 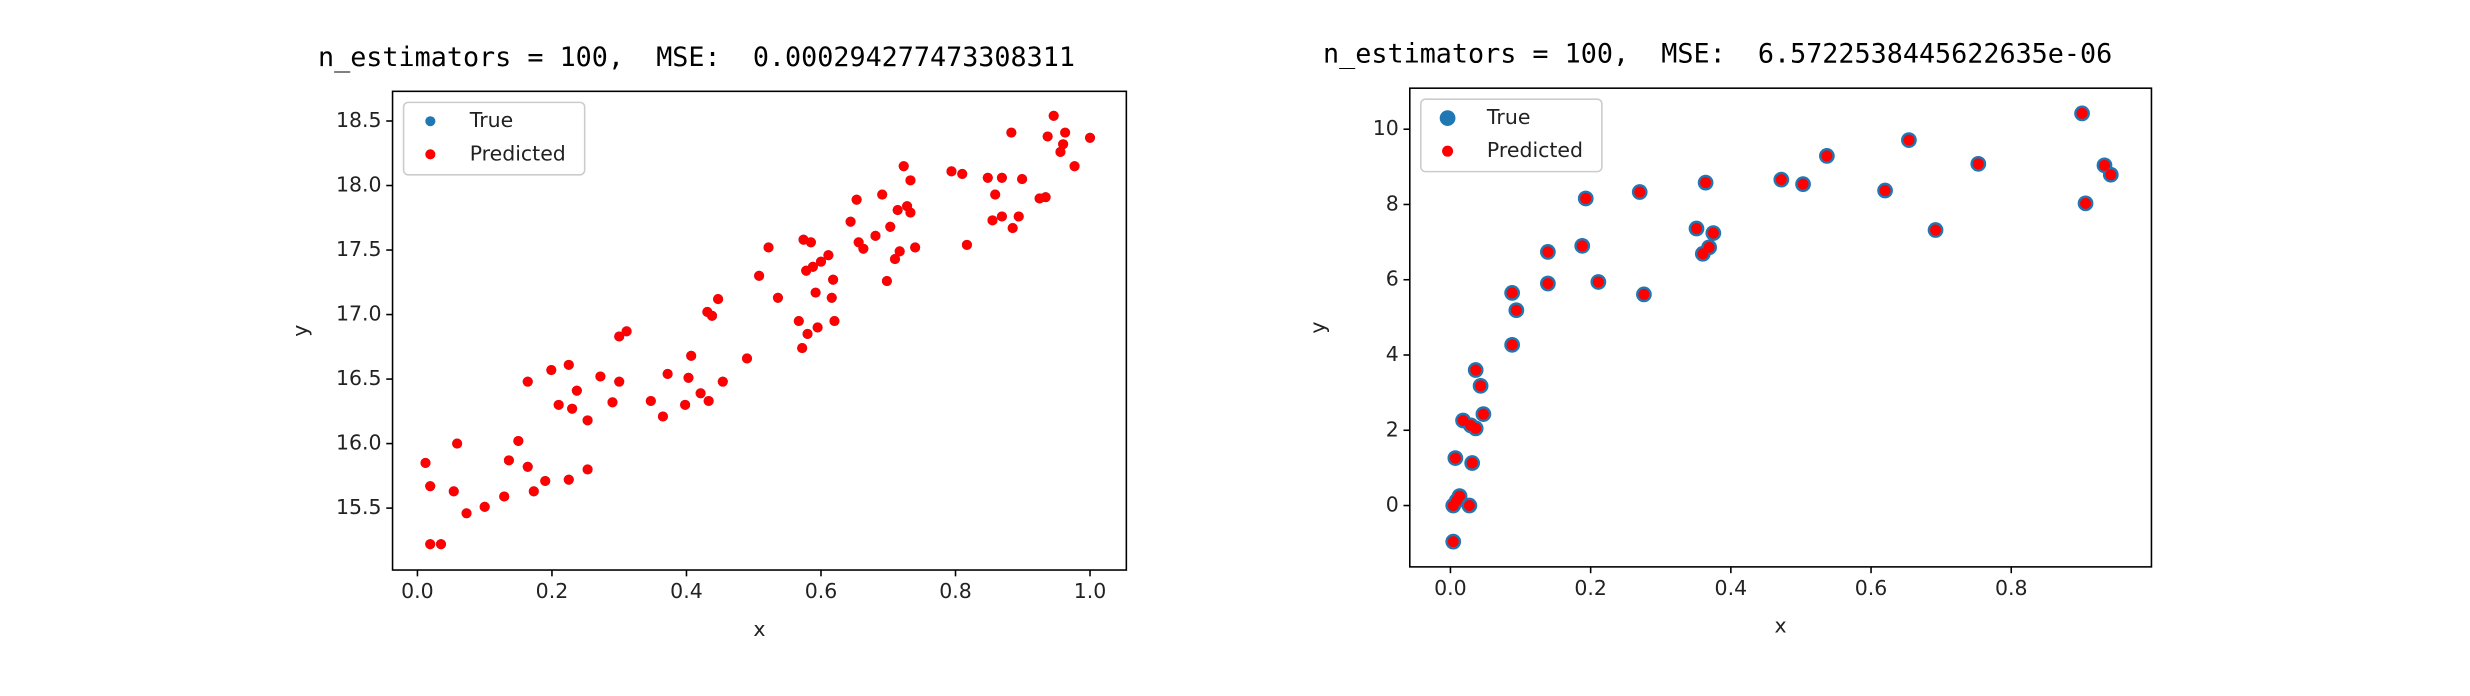 What do you see at coordinates (359, 120) in the screenshot?
I see `y-tick-label: 18.5` at bounding box center [359, 120].